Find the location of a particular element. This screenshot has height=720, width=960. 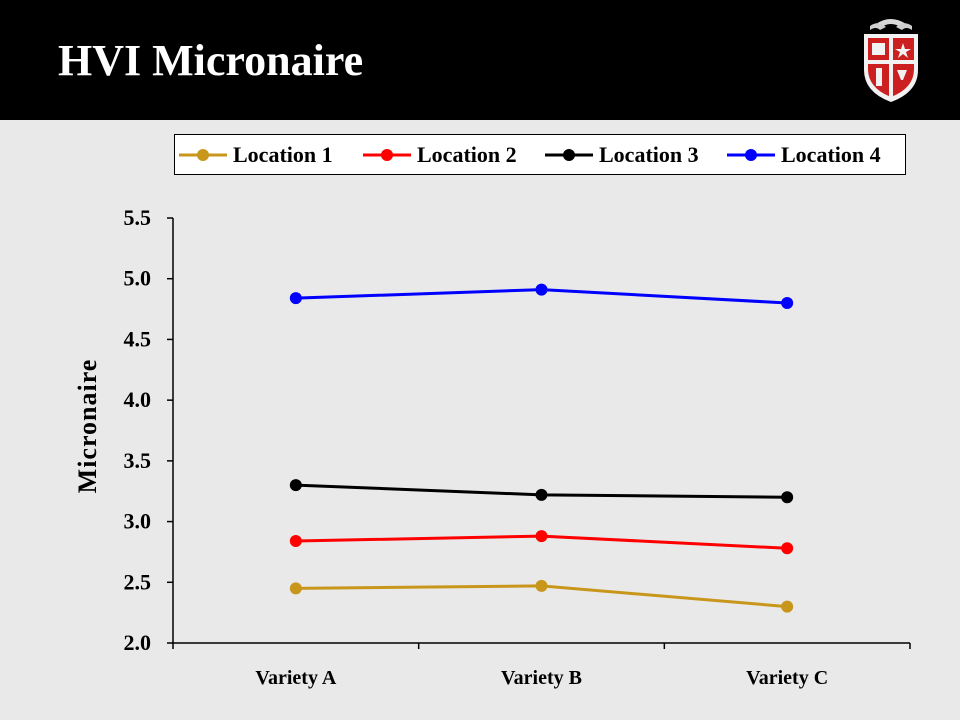

legend-item-location-3: Location 3 is located at coordinates (622, 154).